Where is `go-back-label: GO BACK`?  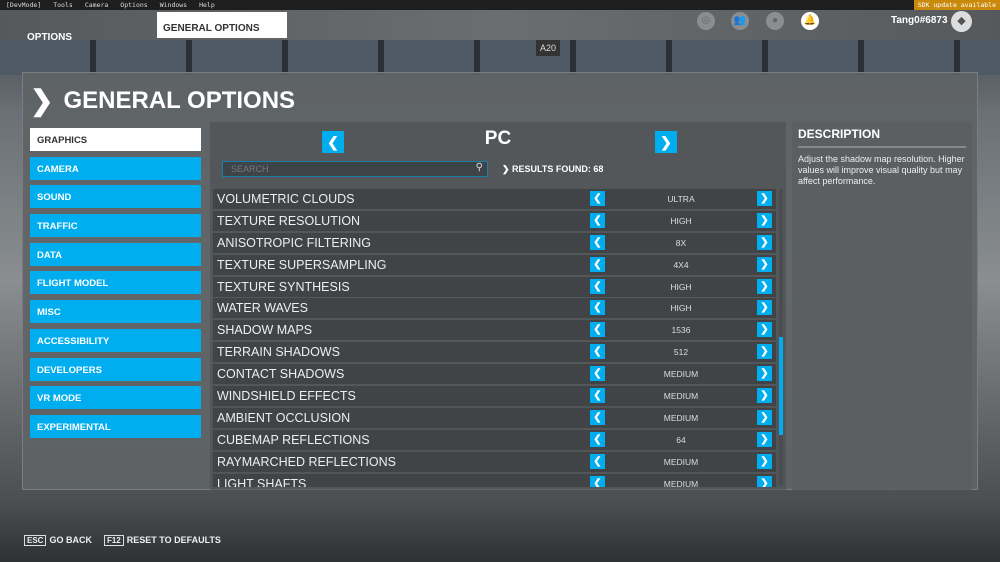
go-back-label: GO BACK is located at coordinates (70, 540).